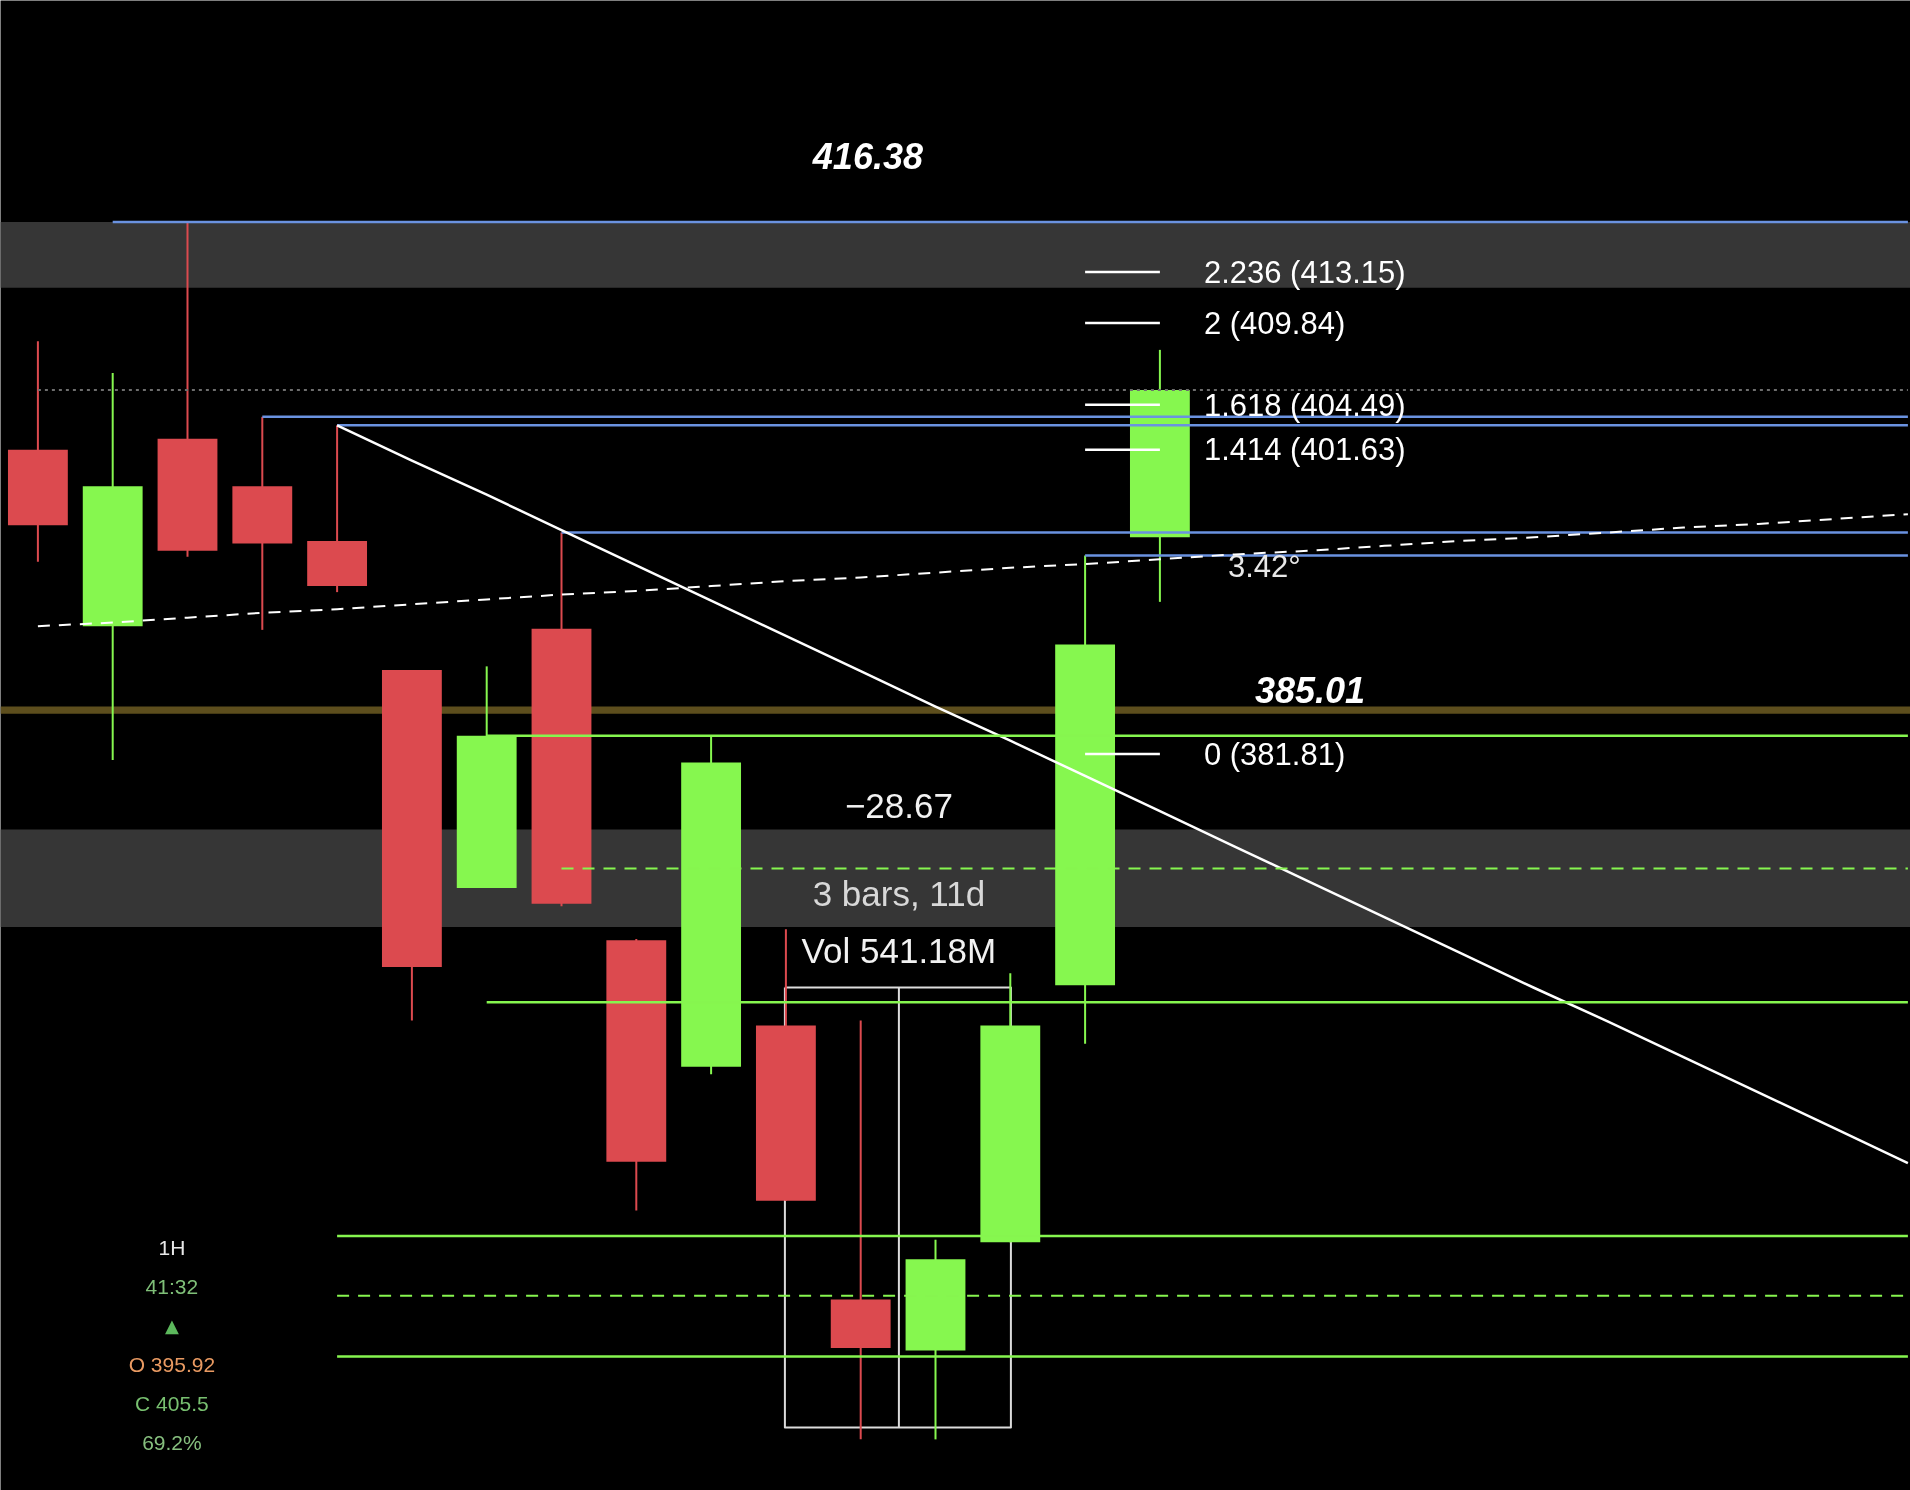 Image resolution: width=1910 pixels, height=1490 pixels. What do you see at coordinates (1304, 405) in the screenshot?
I see `annotation: 1.618 (404.49)` at bounding box center [1304, 405].